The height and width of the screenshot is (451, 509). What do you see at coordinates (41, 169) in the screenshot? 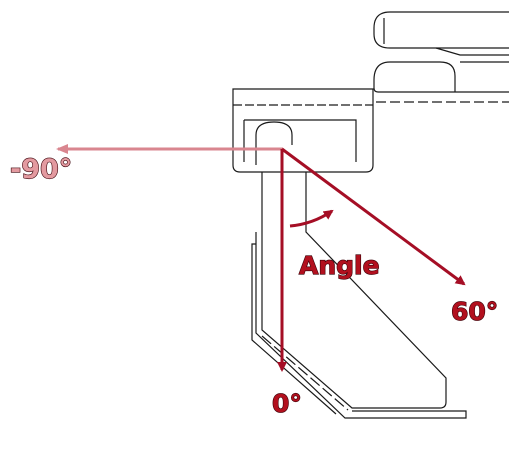
I see `label-minus-90: -90°` at bounding box center [41, 169].